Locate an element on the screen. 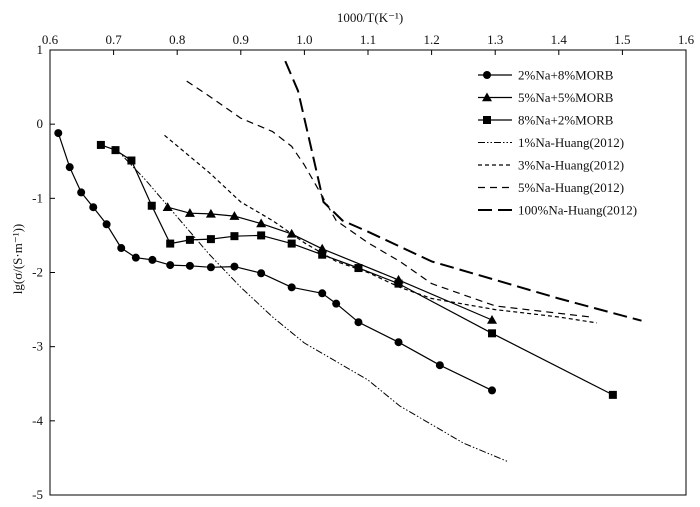  legend-item-1: 2%Na+8%MORB is located at coordinates (546, 75).